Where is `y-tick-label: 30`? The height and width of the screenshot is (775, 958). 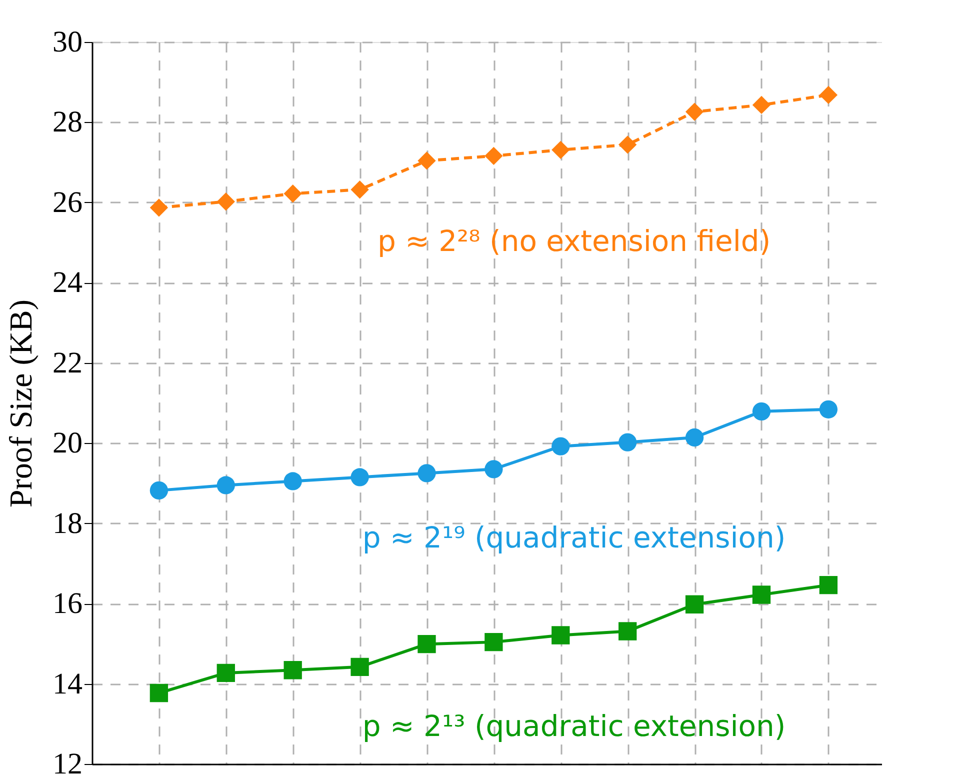 y-tick-label: 30 is located at coordinates (67, 42).